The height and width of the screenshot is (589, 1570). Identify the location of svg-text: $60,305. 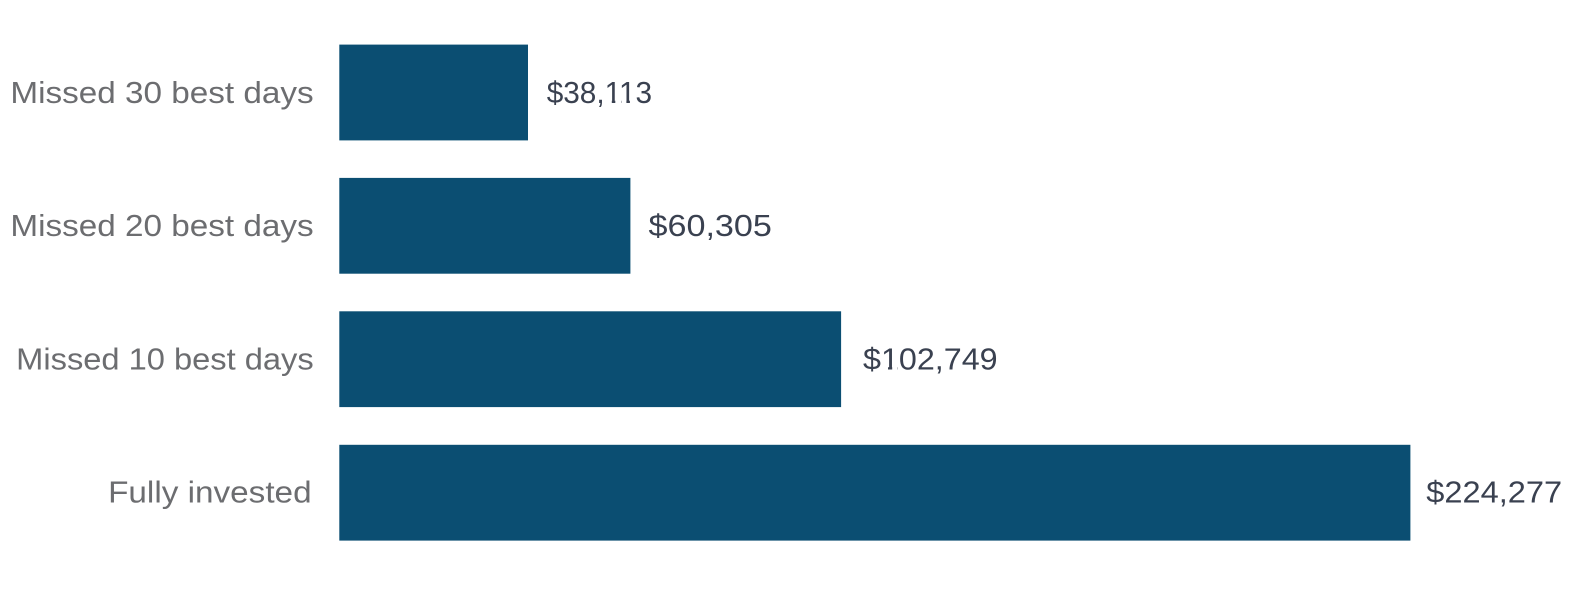
(710, 225).